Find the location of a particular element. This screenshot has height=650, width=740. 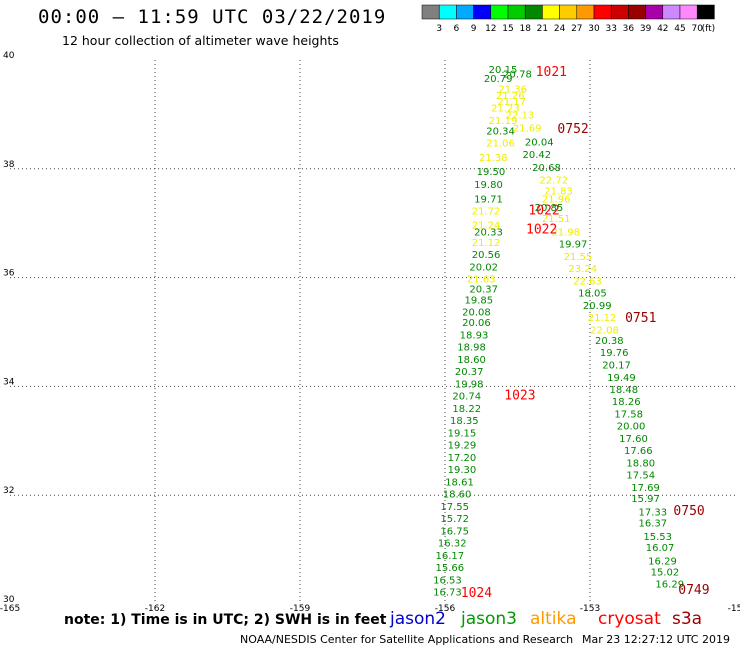

y-tick-label: 30 is located at coordinates (9, 600).